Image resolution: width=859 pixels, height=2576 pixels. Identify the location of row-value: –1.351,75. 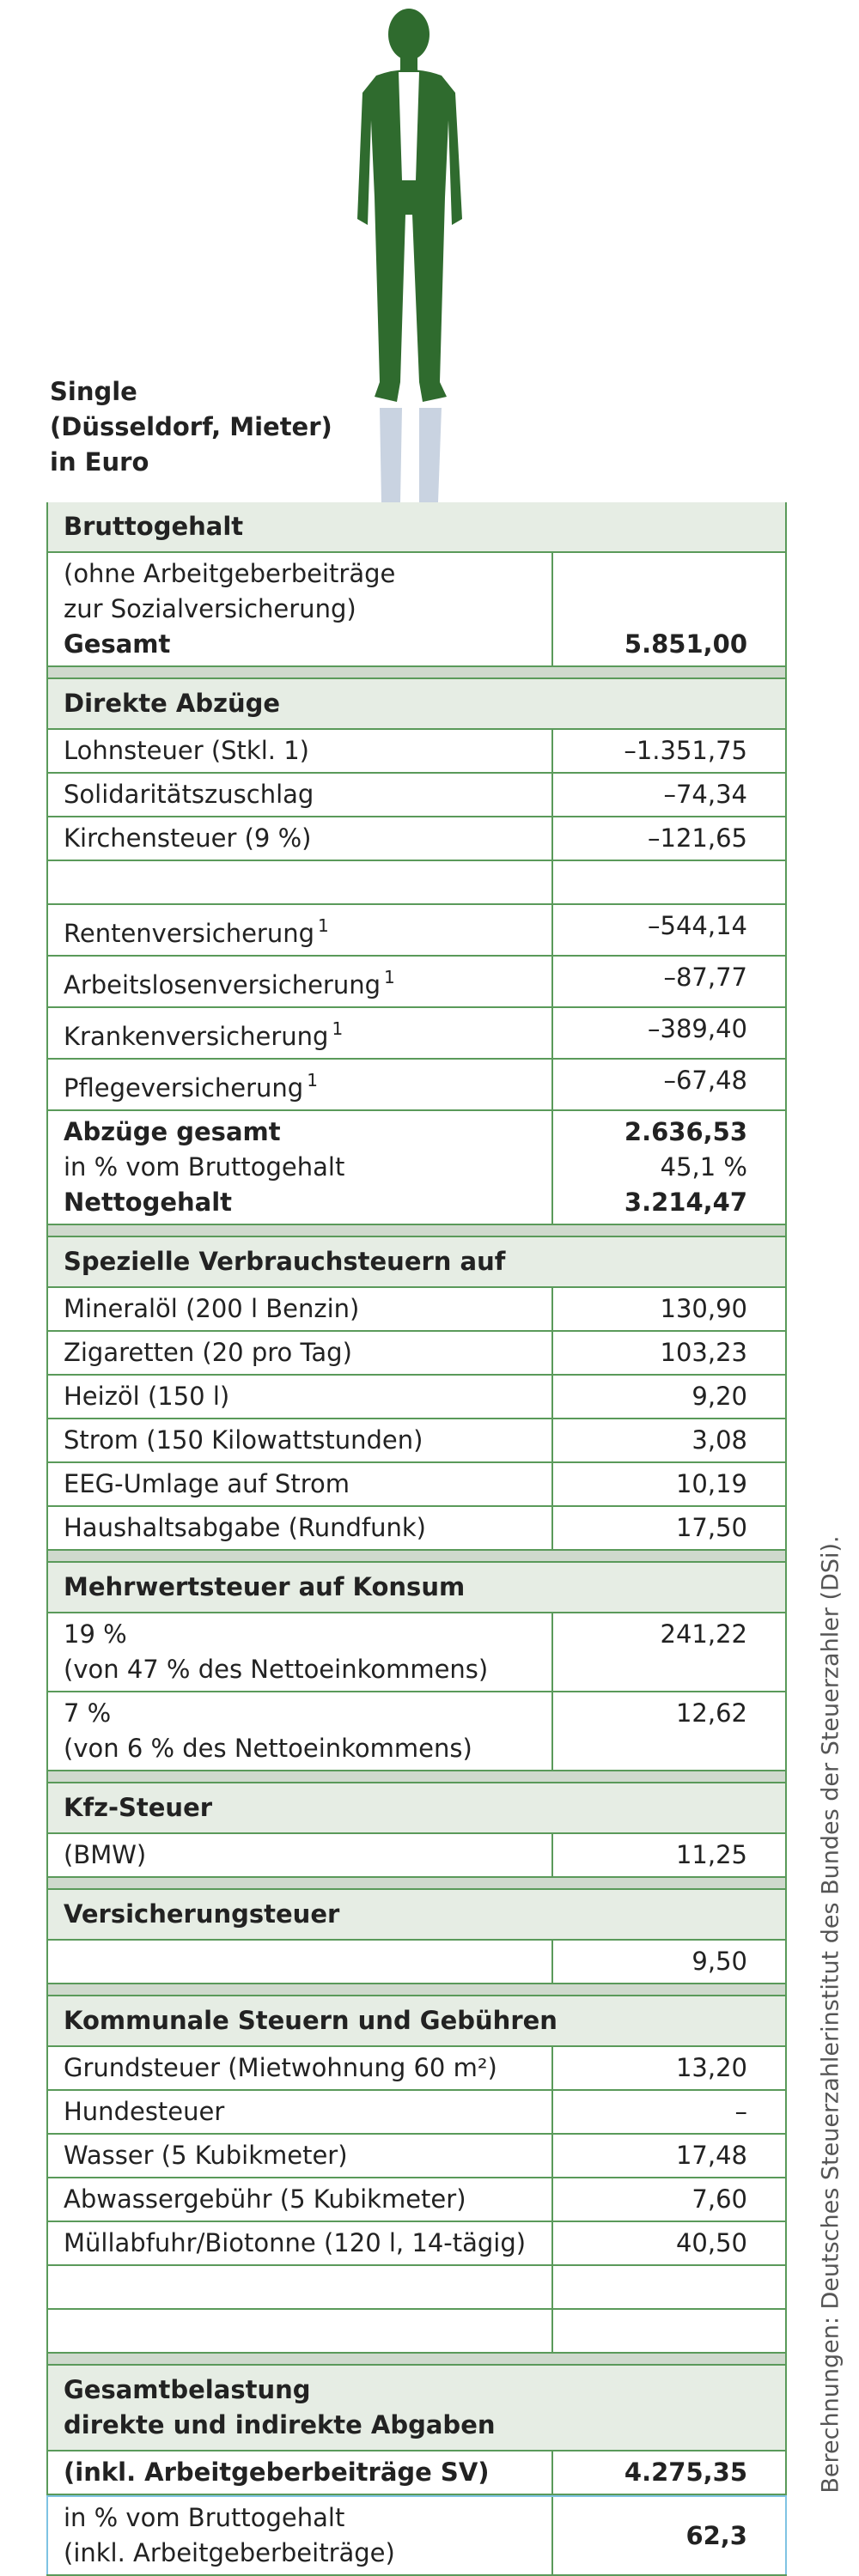
(686, 750).